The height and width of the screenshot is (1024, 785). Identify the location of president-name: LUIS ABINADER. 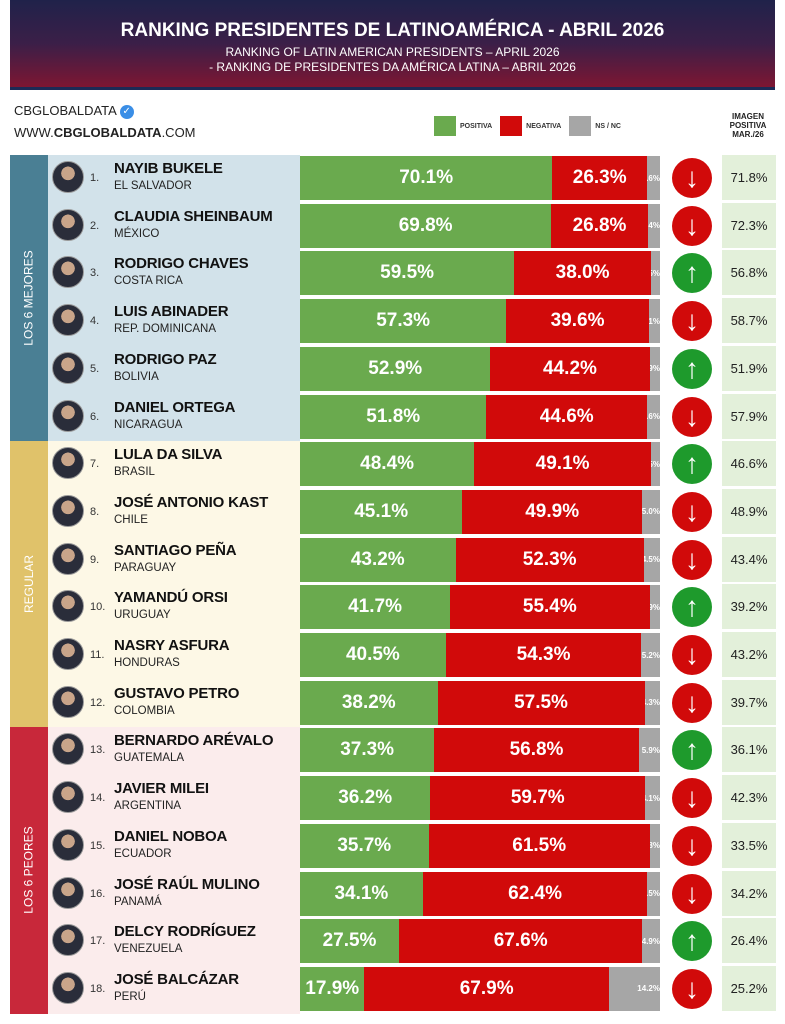
(171, 312).